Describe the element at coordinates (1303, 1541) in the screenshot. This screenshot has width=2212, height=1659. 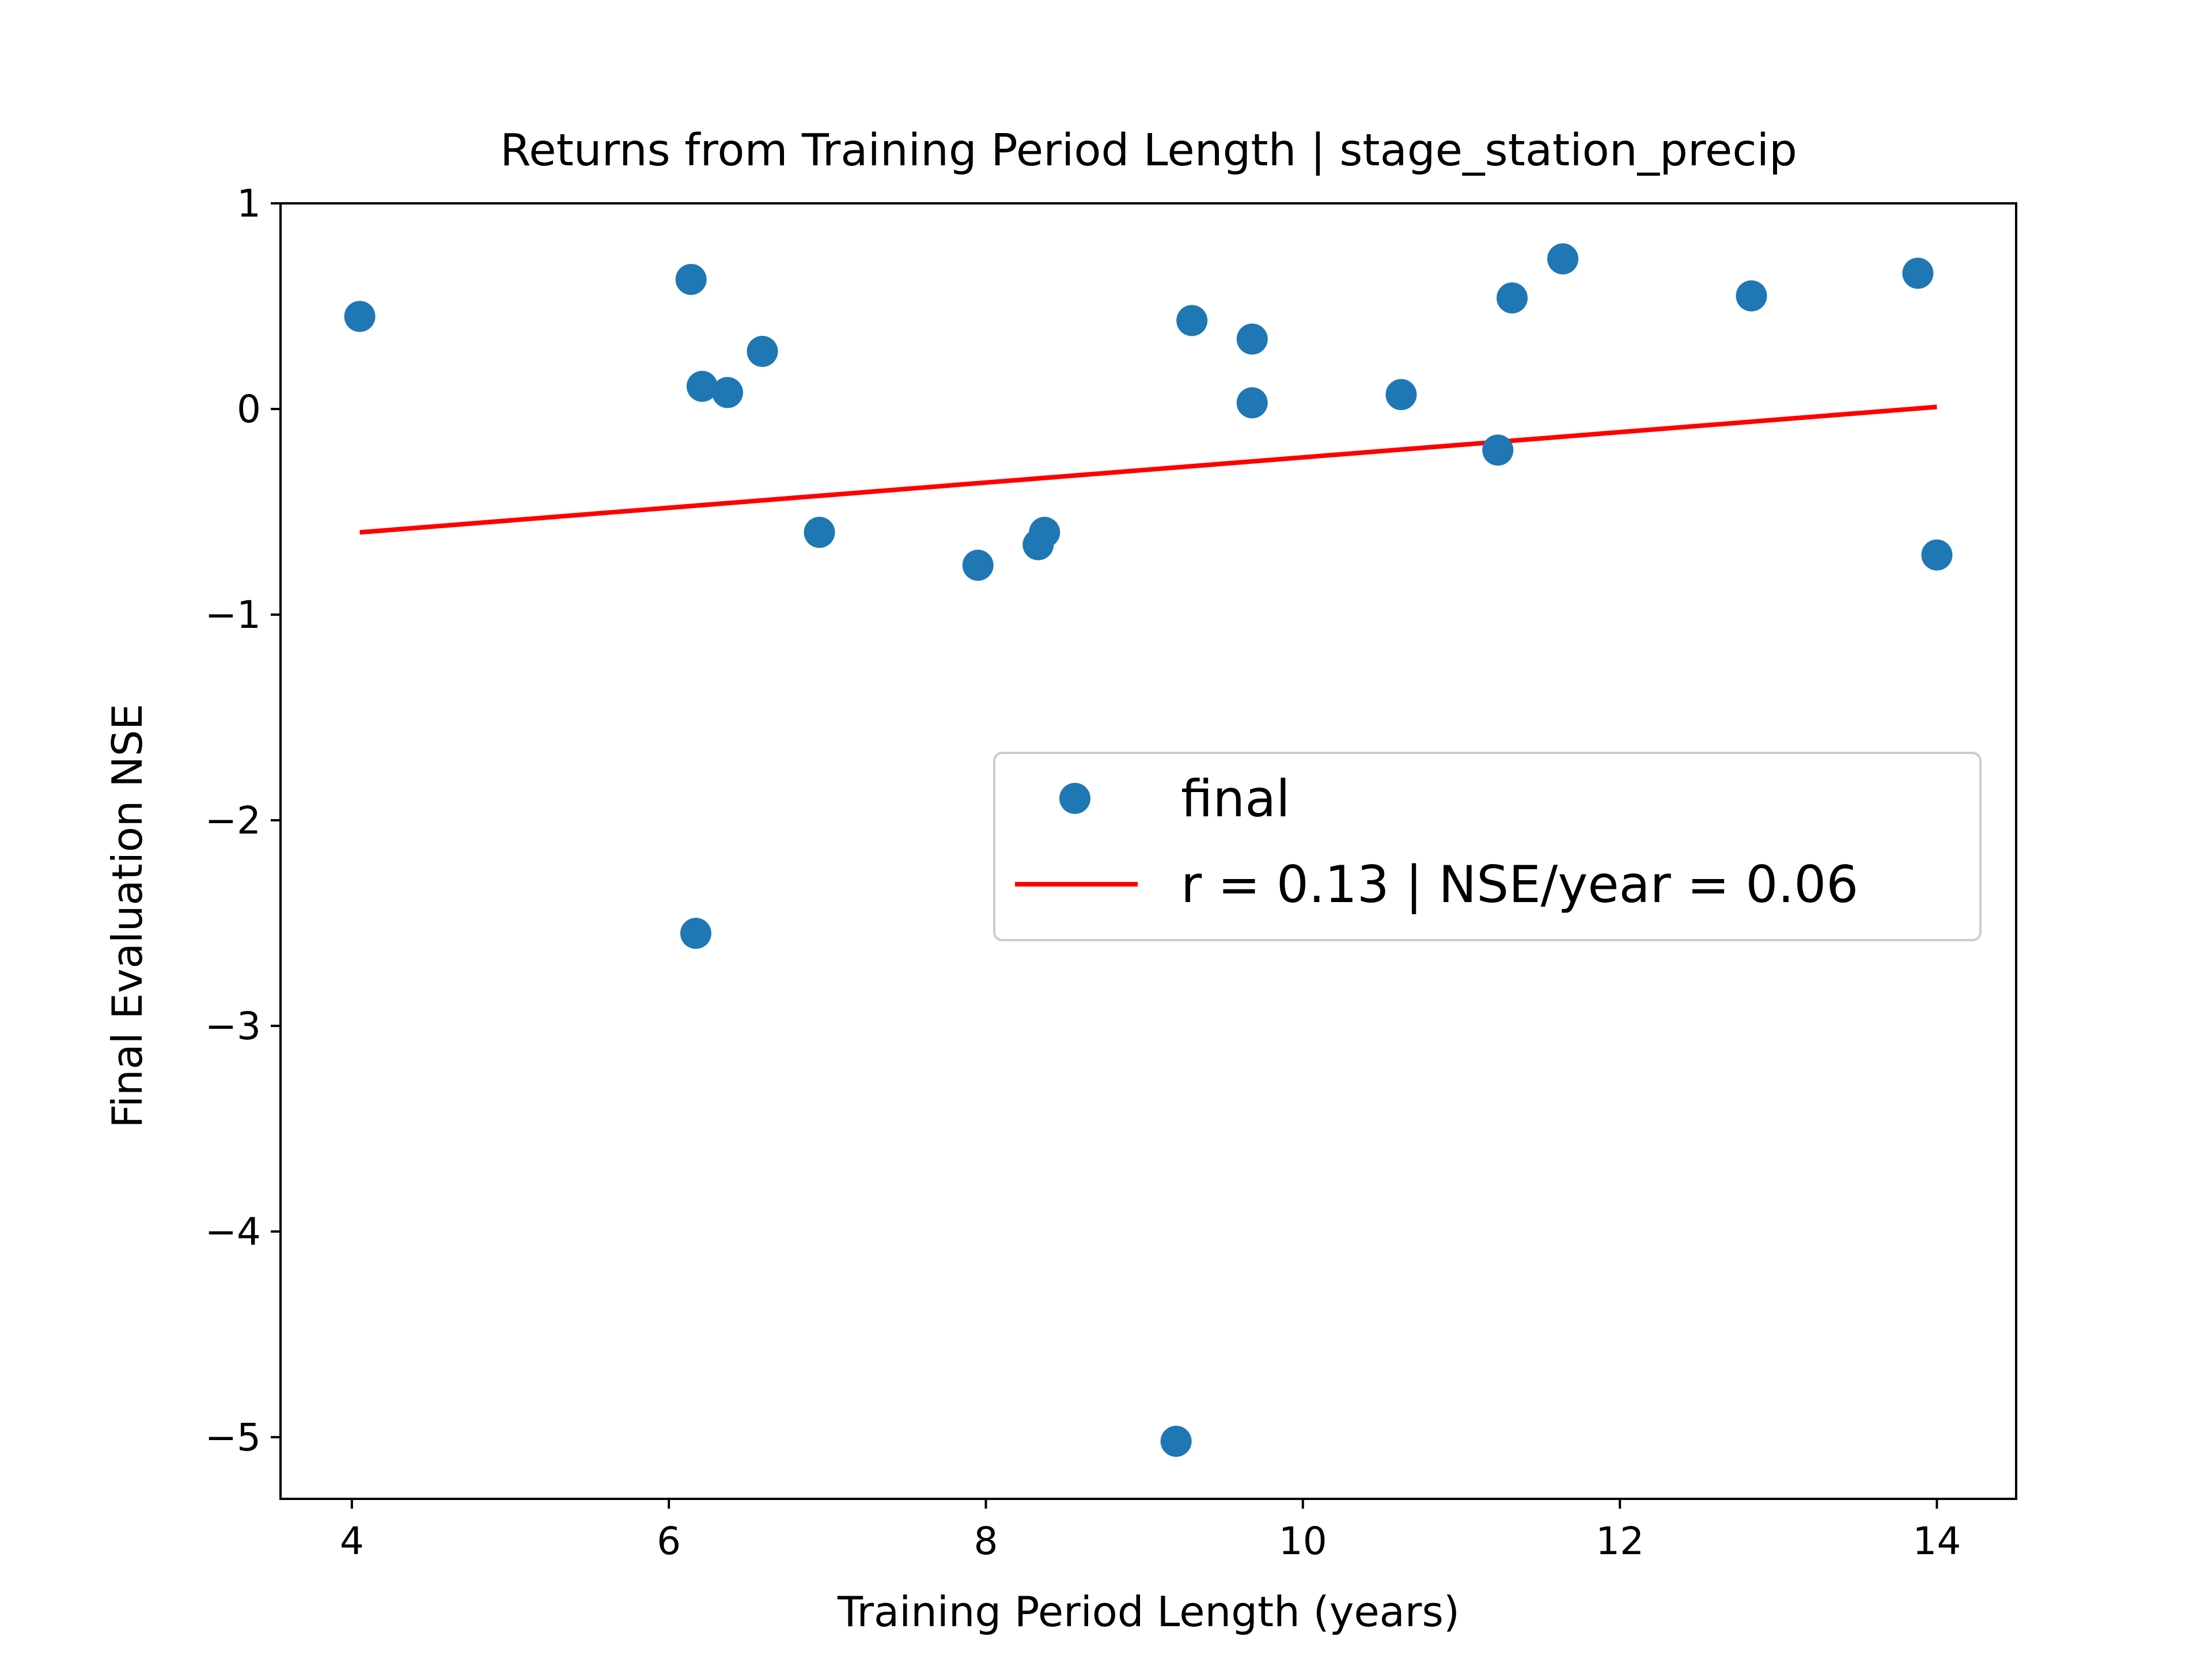
I see `x-tick-label: 10` at that location.